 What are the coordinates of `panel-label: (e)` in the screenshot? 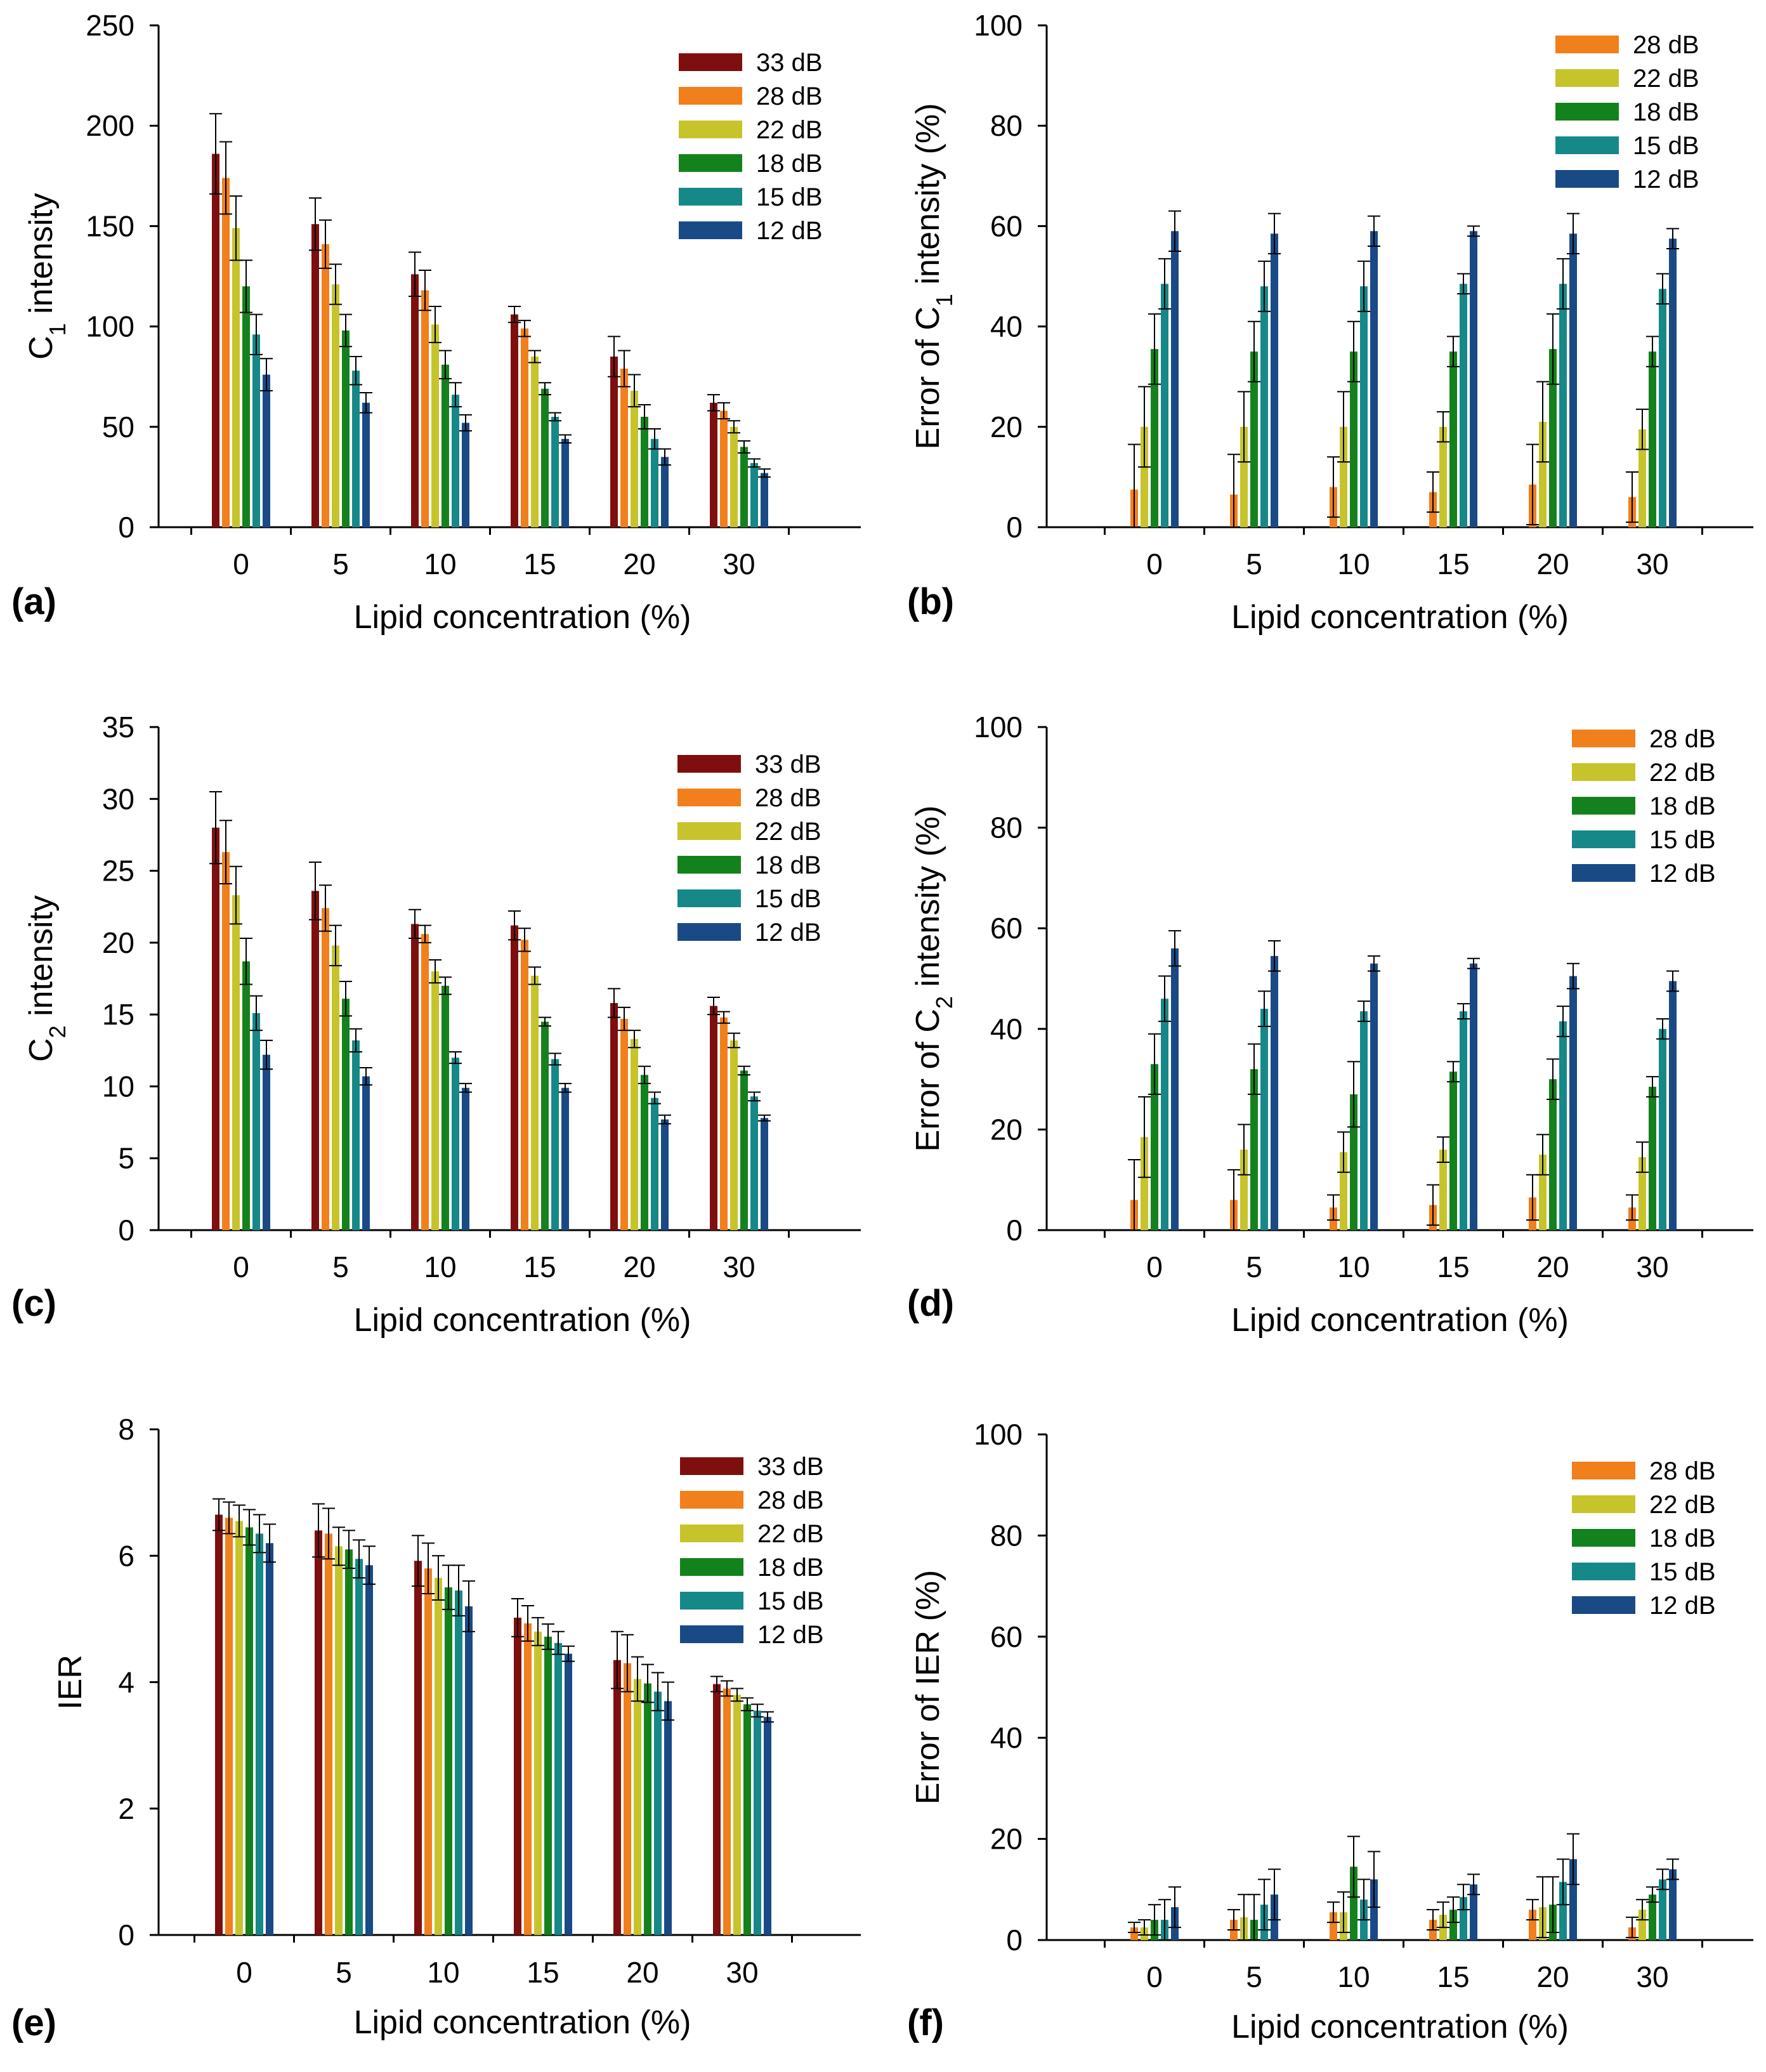 It's located at (33, 2022).